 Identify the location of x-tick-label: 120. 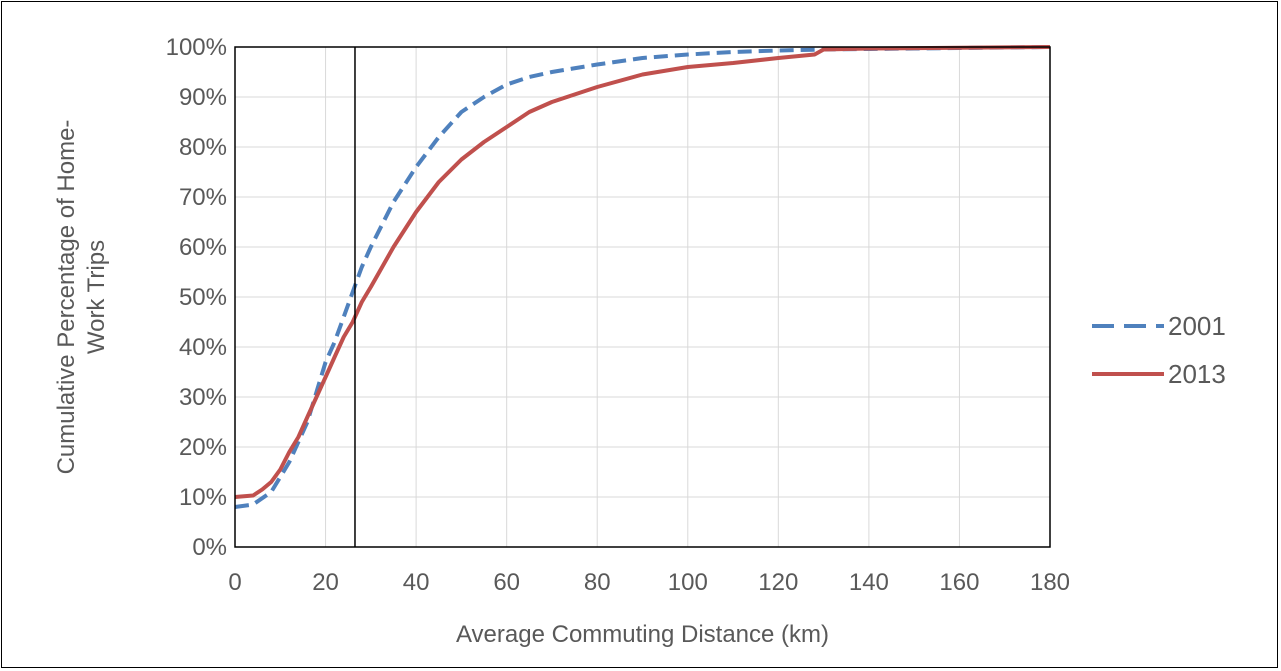
(778, 582).